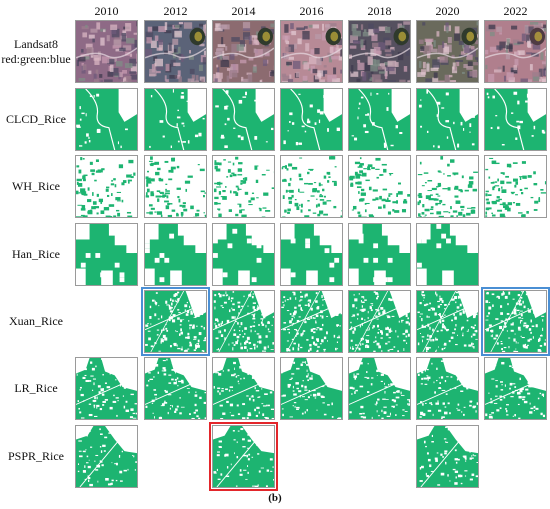  Describe the element at coordinates (379, 321) in the screenshot. I see `xuan-map-2018` at that location.